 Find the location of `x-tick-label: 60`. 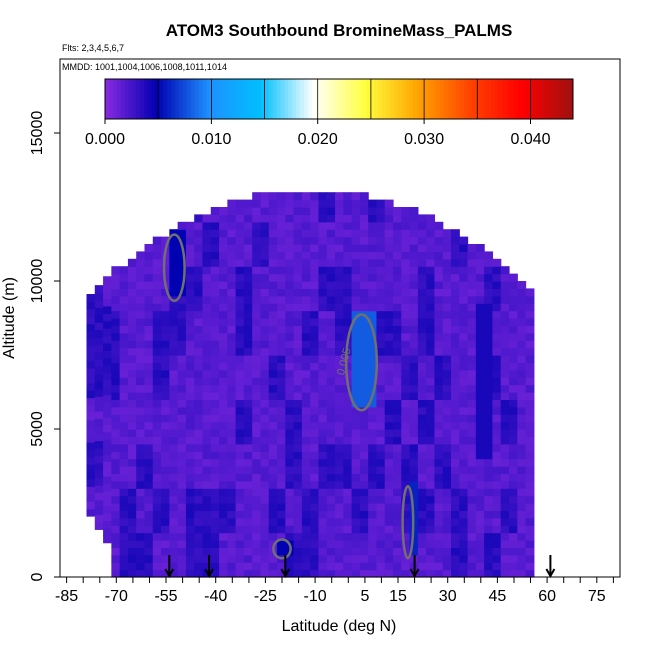

x-tick-label: 60 is located at coordinates (547, 596).